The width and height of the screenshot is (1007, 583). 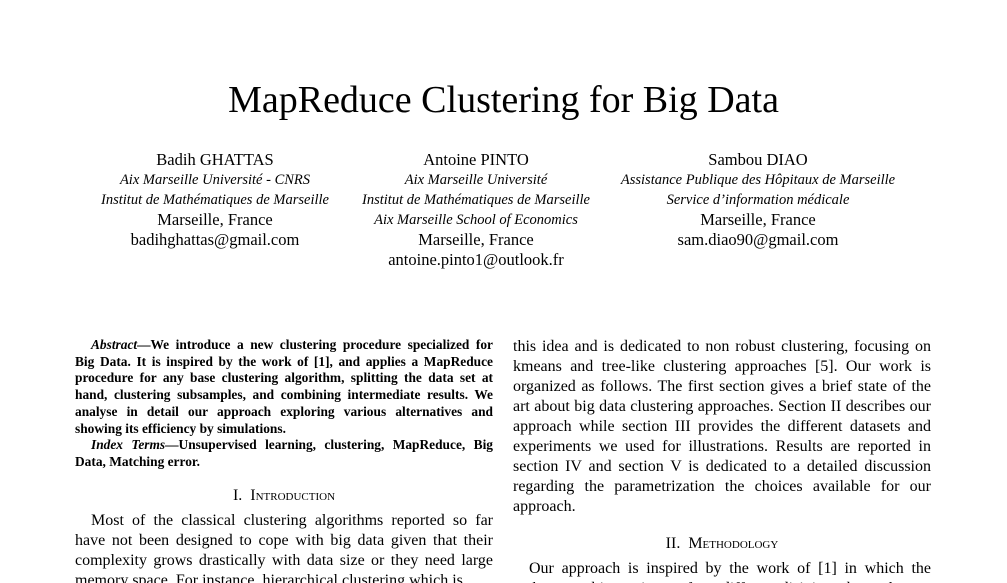 I want to click on section-number: I., so click(x=237, y=495).